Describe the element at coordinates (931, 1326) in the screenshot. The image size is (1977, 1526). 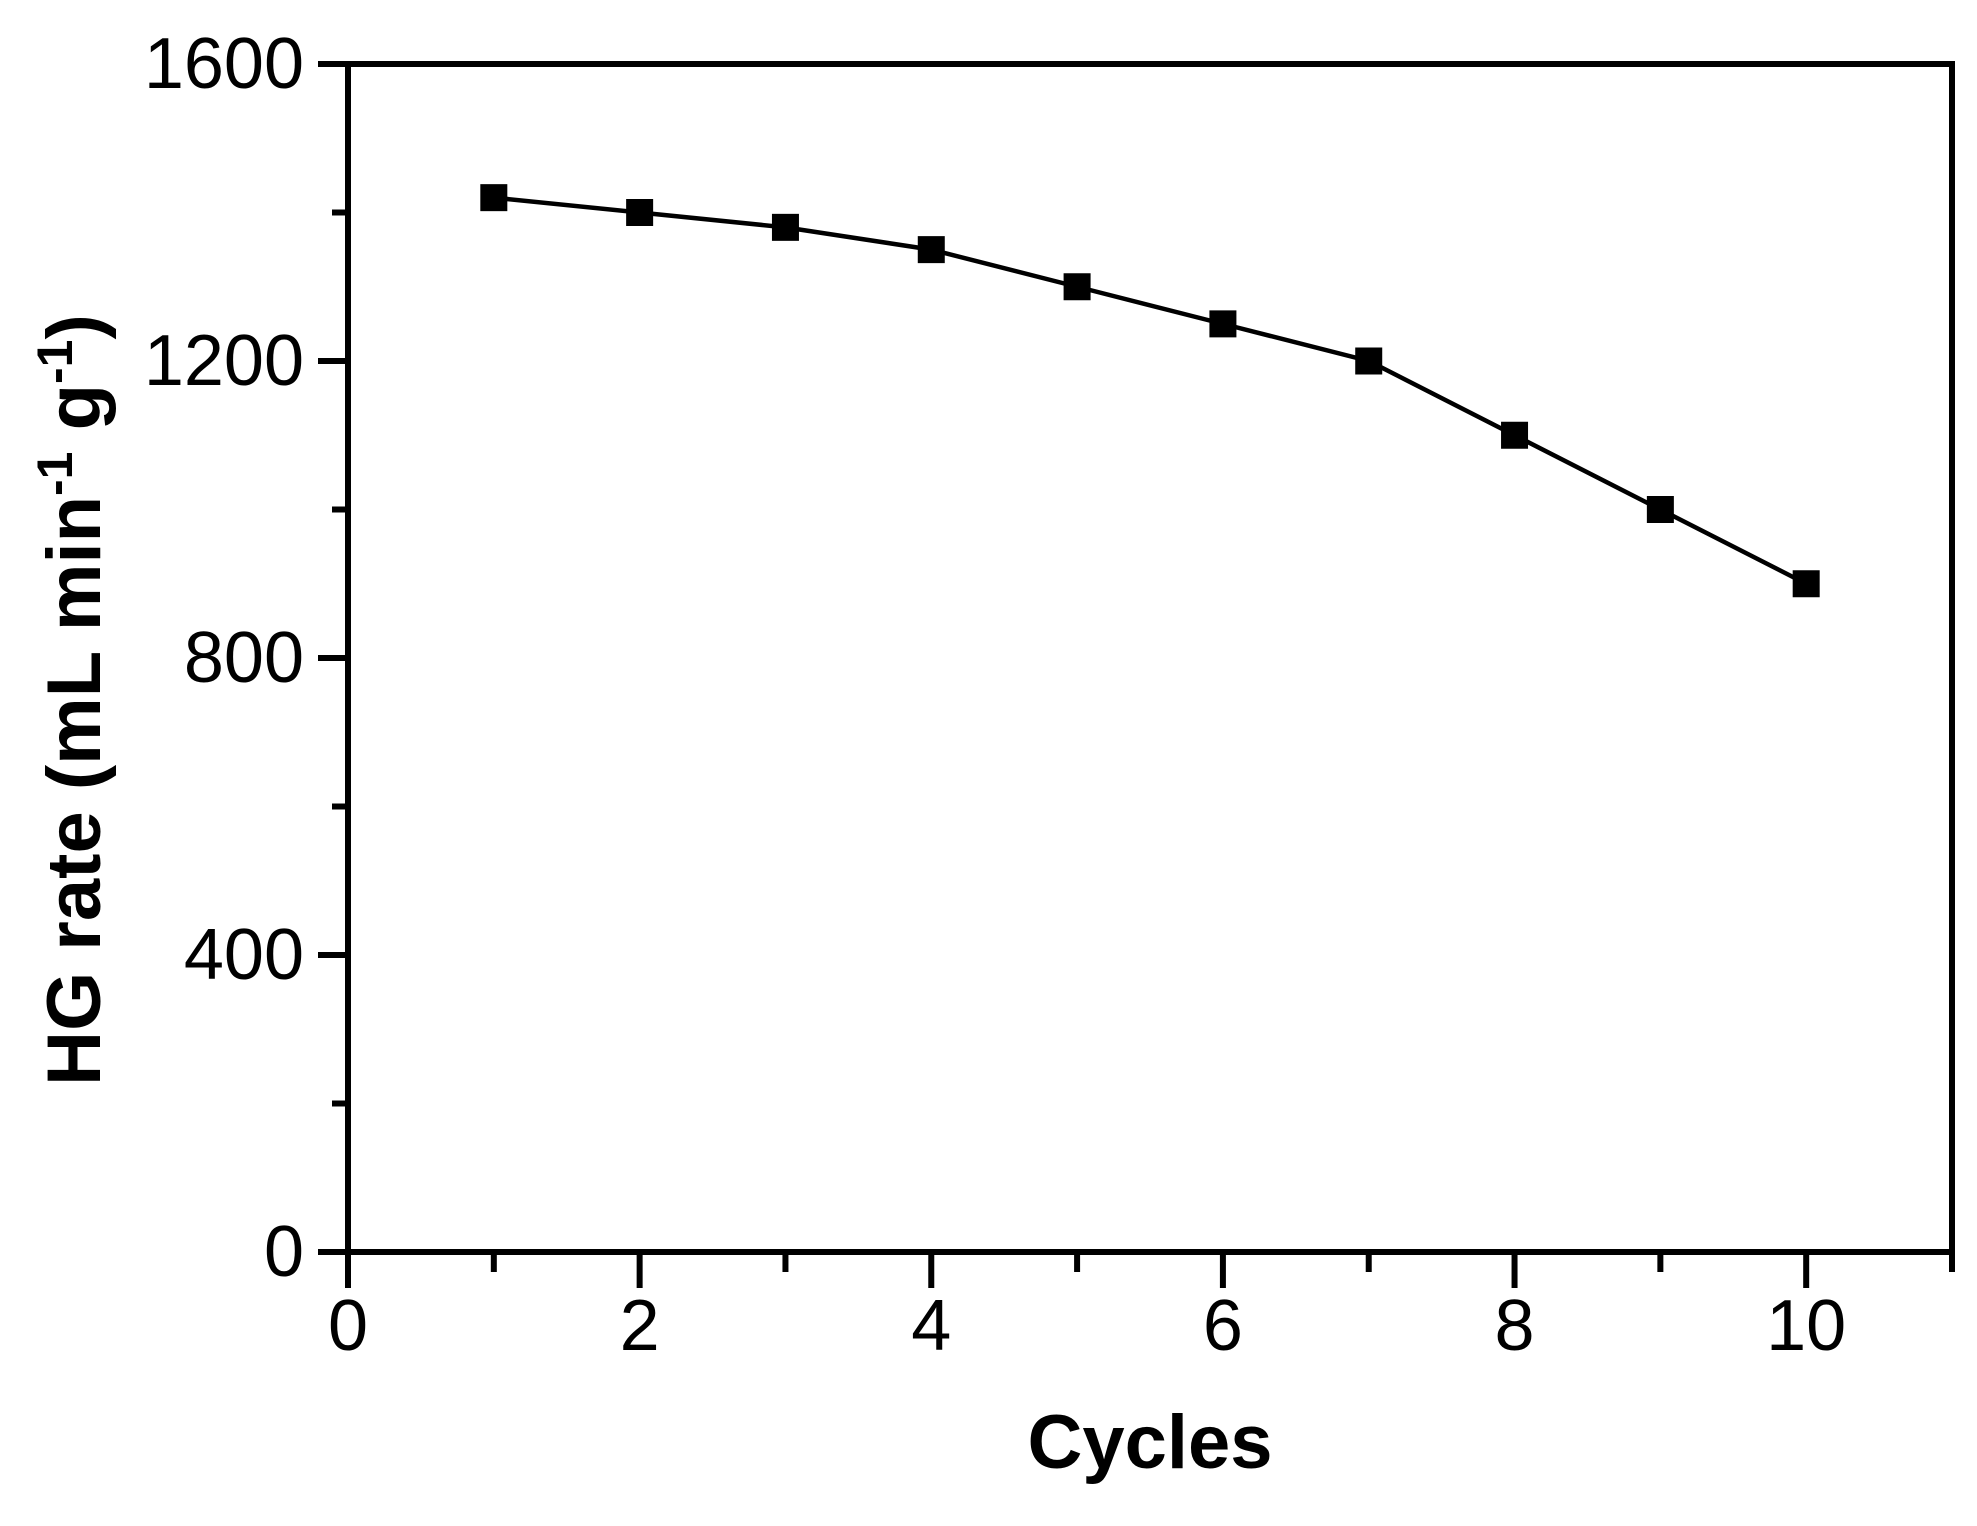
I see `x-tick-label: 4` at that location.